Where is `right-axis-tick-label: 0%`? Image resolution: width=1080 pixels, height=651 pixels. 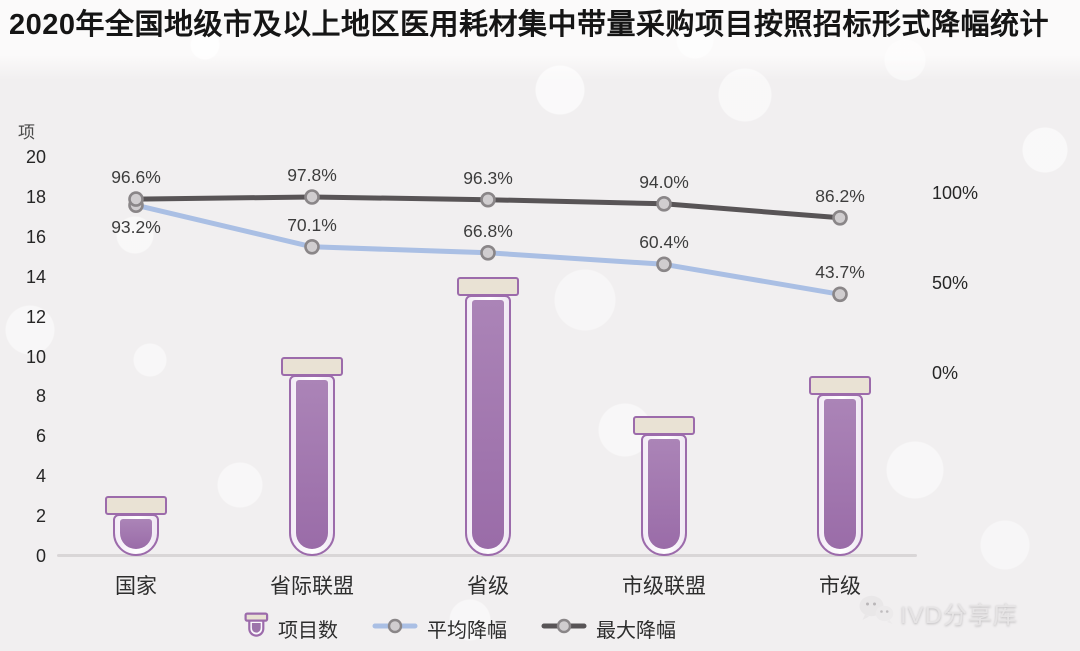 right-axis-tick-label: 0% is located at coordinates (945, 373).